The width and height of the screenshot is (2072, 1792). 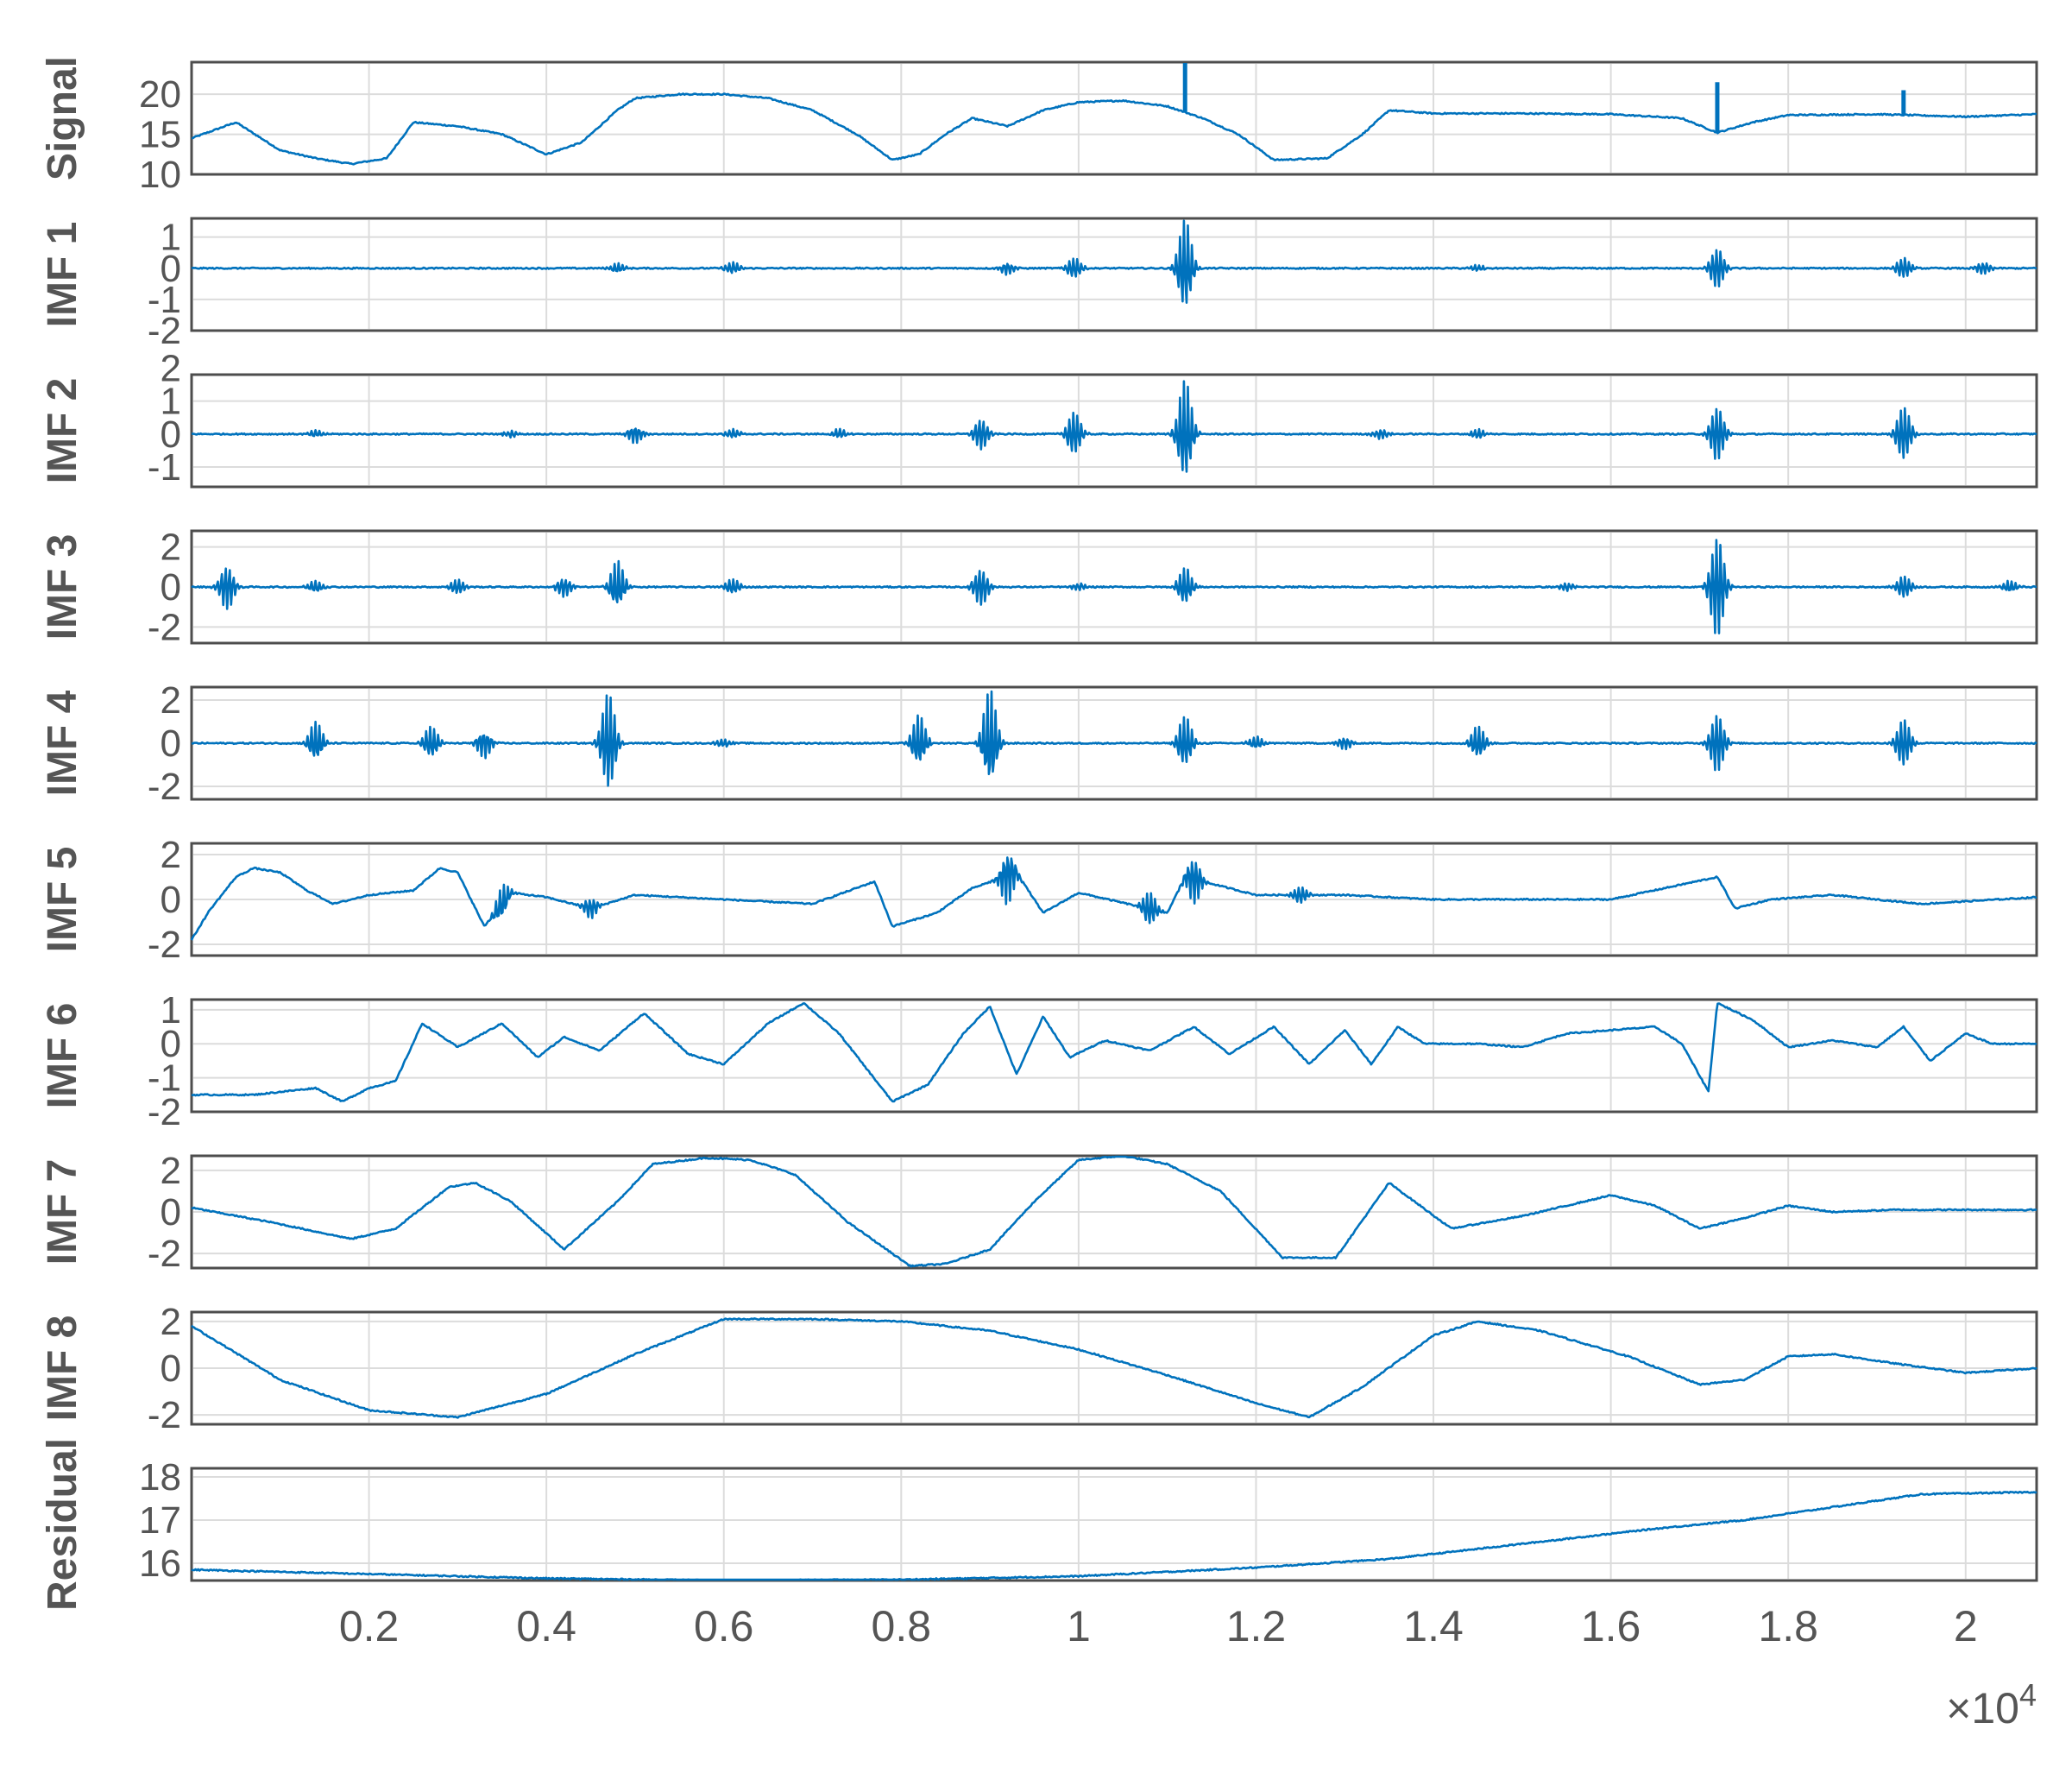 I want to click on y-axis-label: IMF 4, so click(x=62, y=743).